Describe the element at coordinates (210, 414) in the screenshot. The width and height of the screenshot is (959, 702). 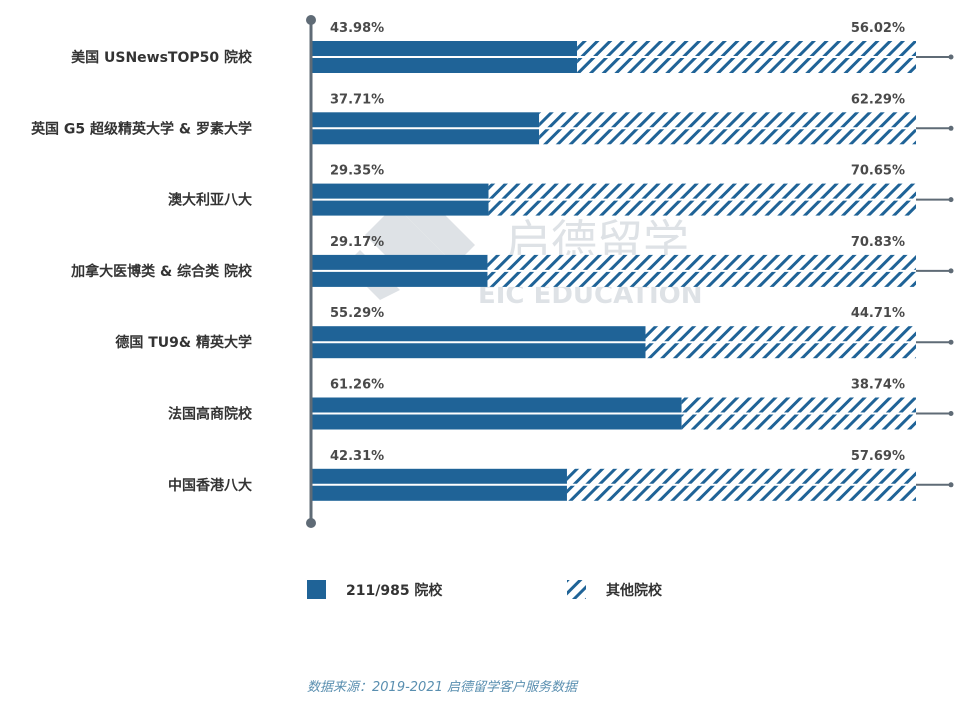
I see `category-label: 法国高商院校` at that location.